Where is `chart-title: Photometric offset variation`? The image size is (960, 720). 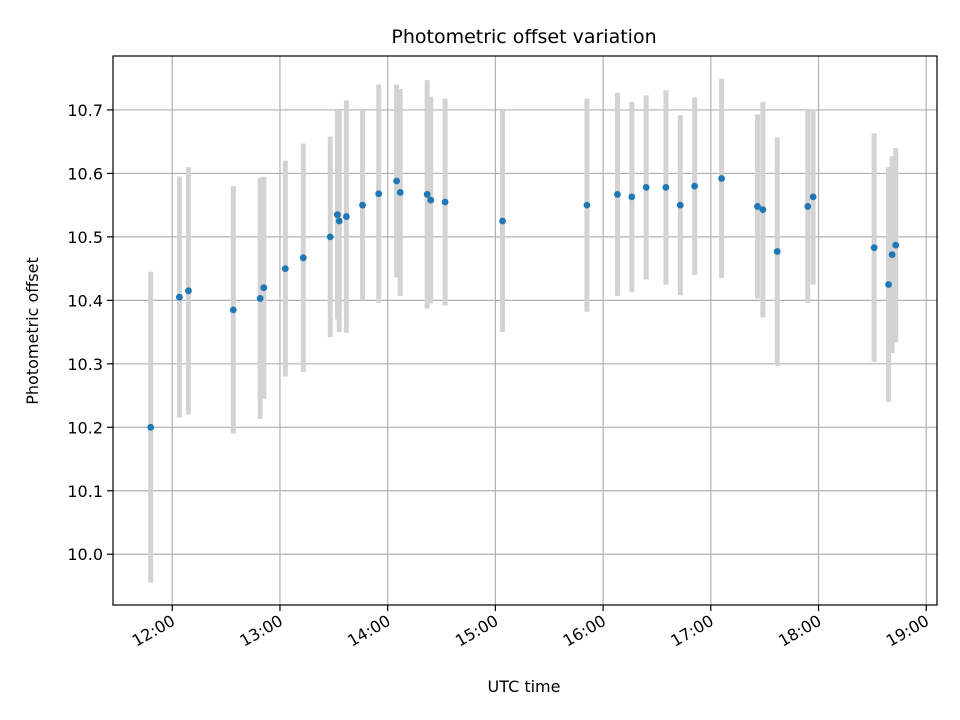
chart-title: Photometric offset variation is located at coordinates (523, 37).